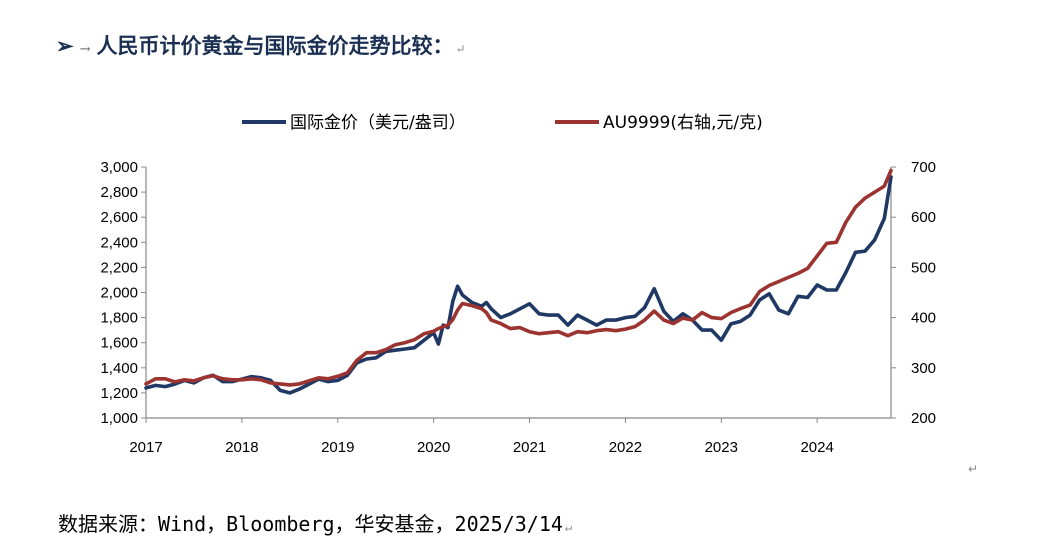  I want to click on source-note: 数据来源：Wind，Bloomberg，华安基金，2025/3/14 ↵, so click(315, 522).